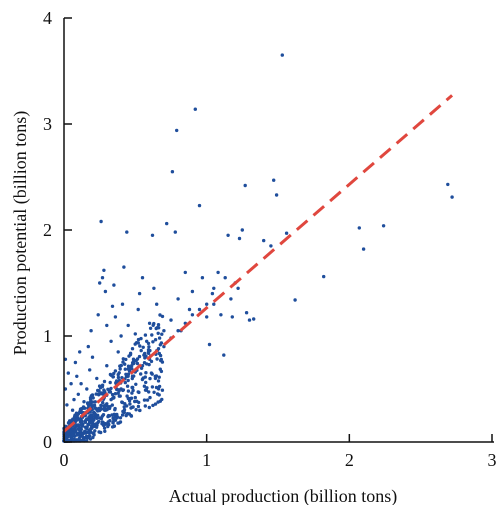 Image resolution: width=498 pixels, height=505 pixels. What do you see at coordinates (47, 230) in the screenshot?
I see `y-tick-label: 2` at bounding box center [47, 230].